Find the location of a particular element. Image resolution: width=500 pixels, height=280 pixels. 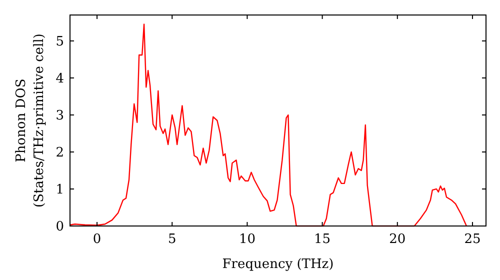

y-tick-label: 2 is located at coordinates (60, 152).